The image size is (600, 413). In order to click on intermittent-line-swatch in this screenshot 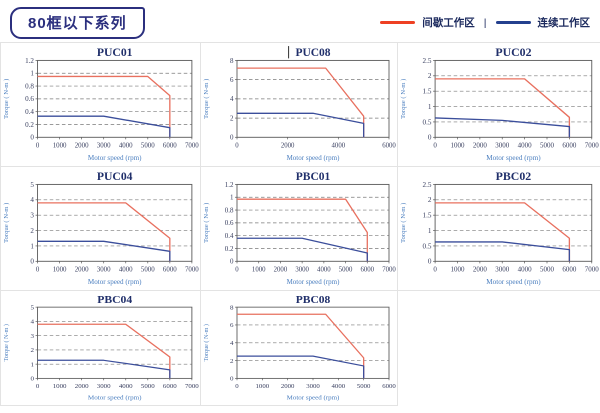, I will do `click(398, 22)`.